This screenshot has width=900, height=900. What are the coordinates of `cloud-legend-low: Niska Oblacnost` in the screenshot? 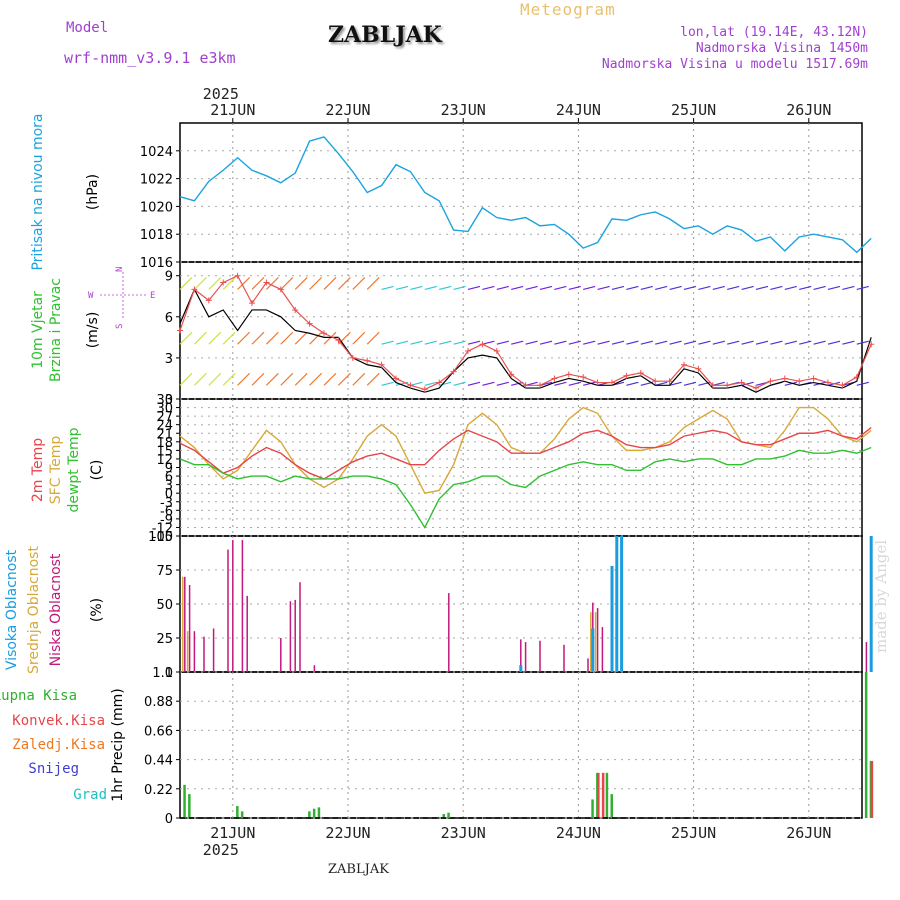 It's located at (56, 609).